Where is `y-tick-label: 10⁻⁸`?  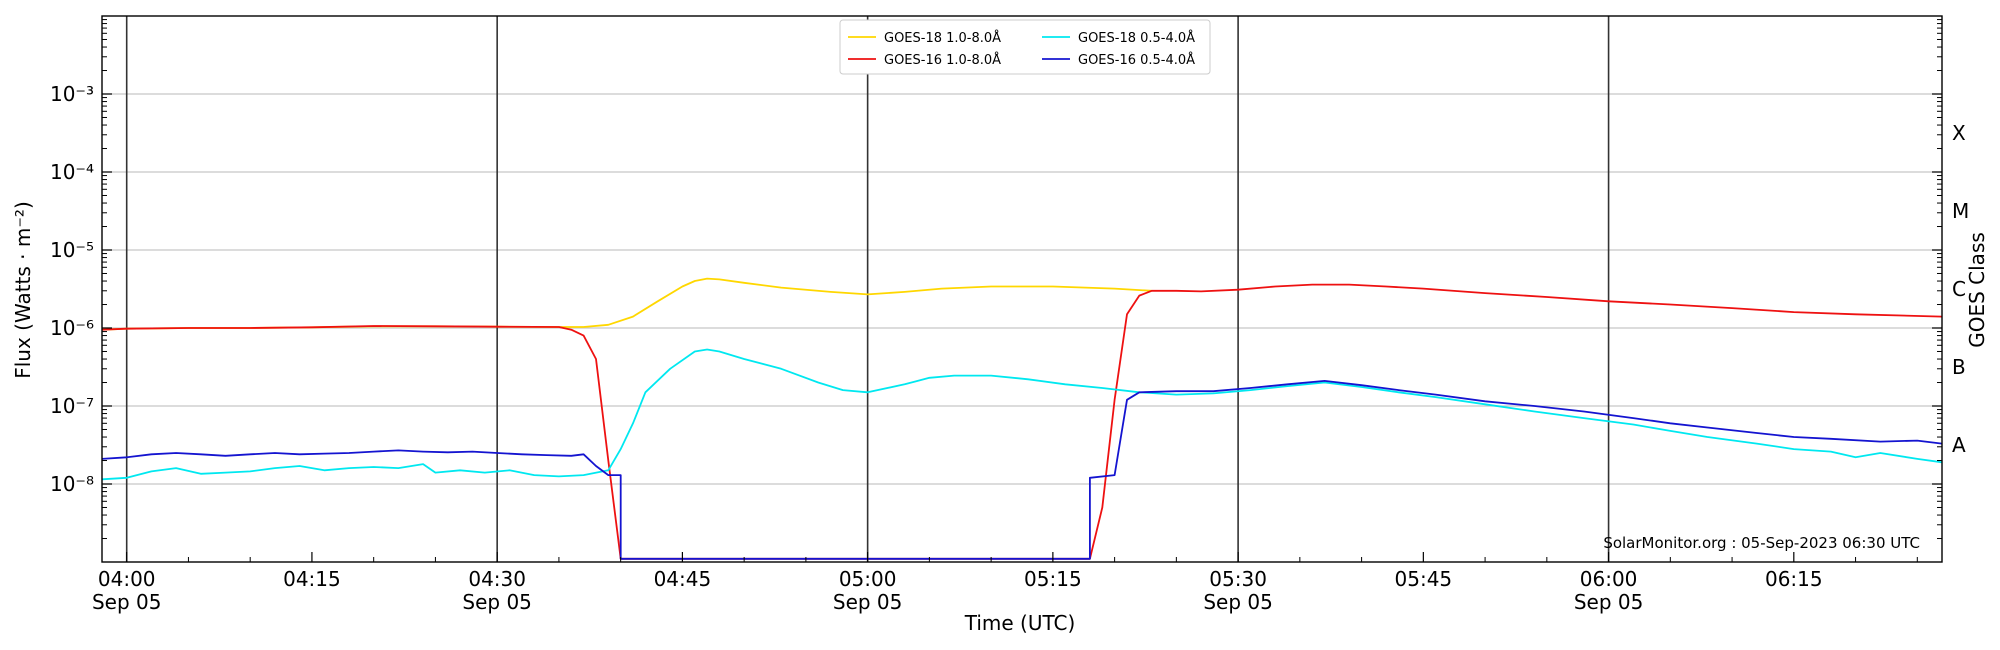 y-tick-label: 10⁻⁸ is located at coordinates (72, 484).